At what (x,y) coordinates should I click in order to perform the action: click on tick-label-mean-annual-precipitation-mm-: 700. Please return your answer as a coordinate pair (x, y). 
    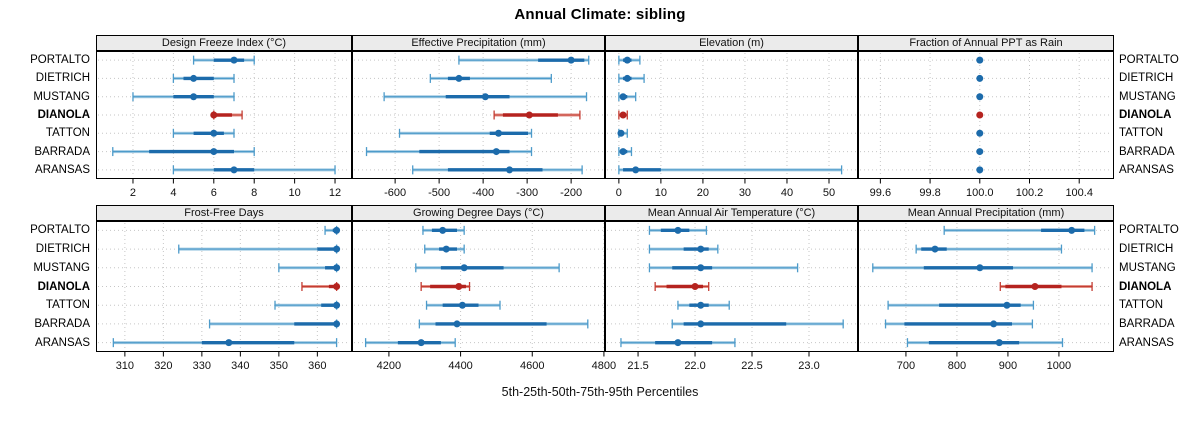
    Looking at the image, I should click on (906, 366).